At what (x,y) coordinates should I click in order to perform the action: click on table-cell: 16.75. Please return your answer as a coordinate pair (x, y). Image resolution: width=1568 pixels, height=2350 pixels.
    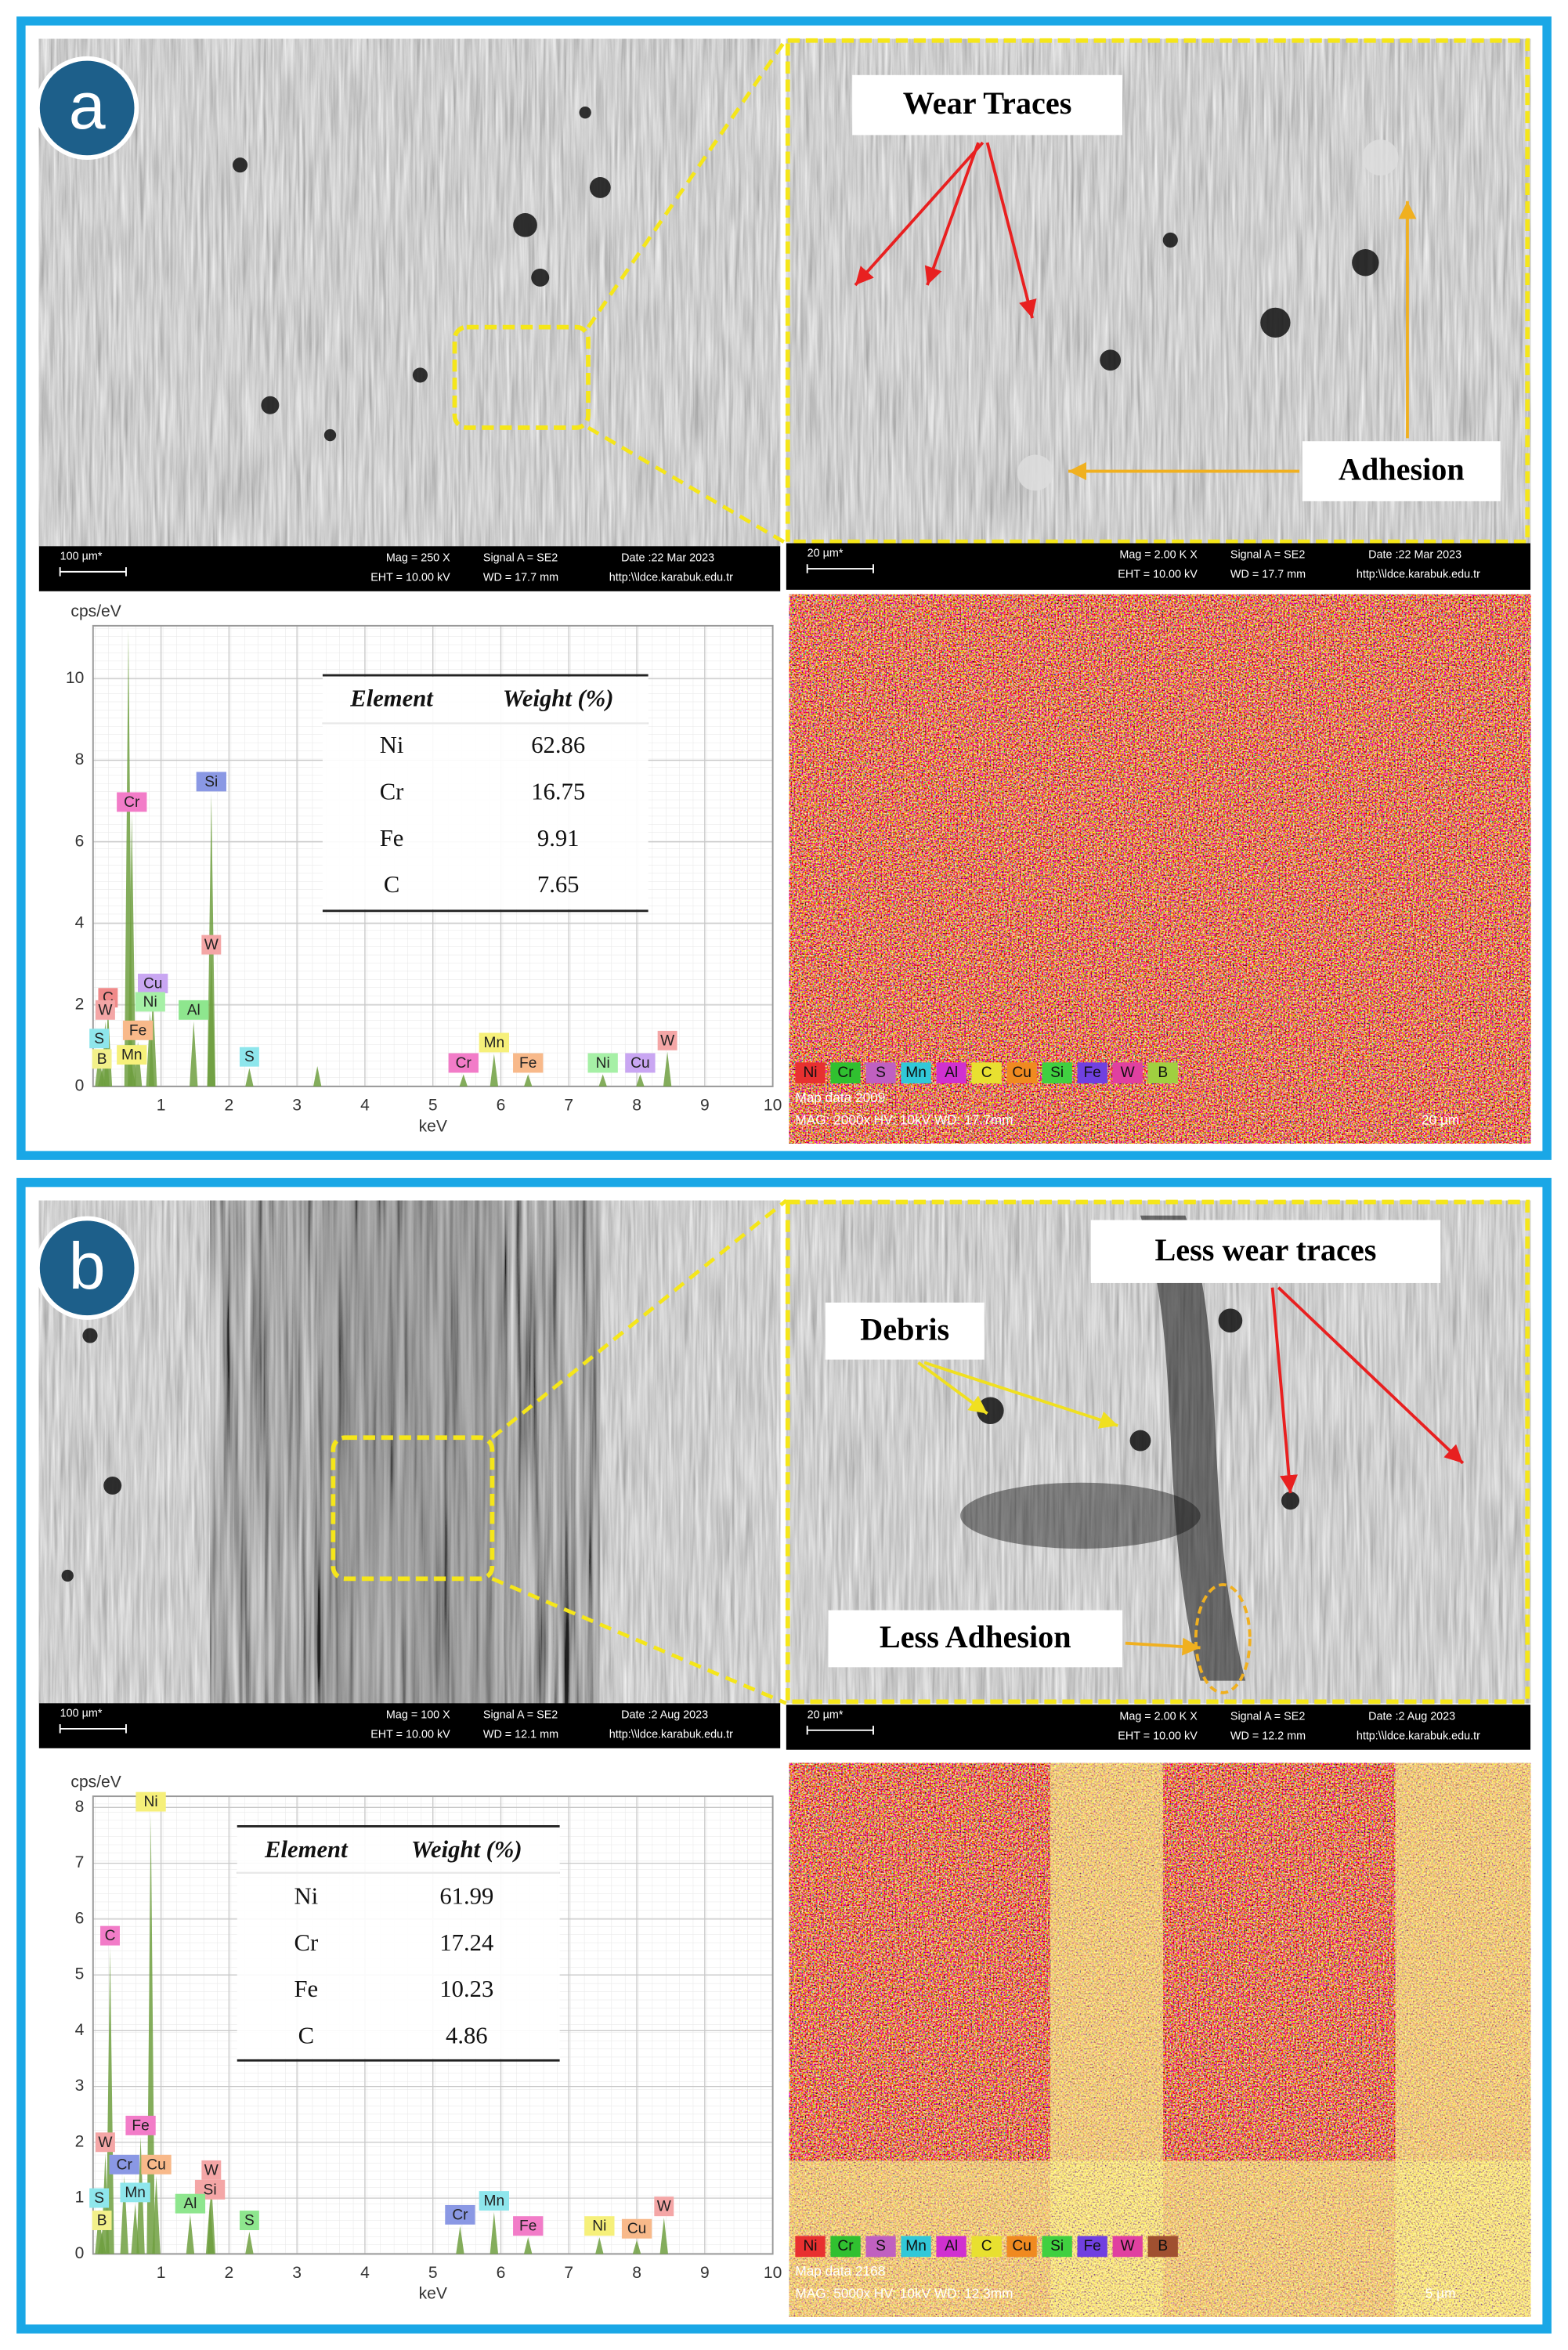
    Looking at the image, I should click on (558, 791).